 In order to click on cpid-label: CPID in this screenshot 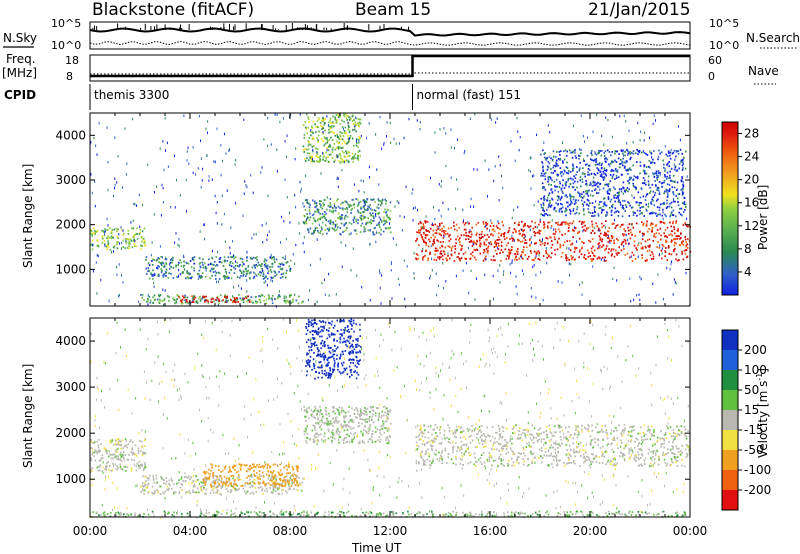, I will do `click(20, 95)`.